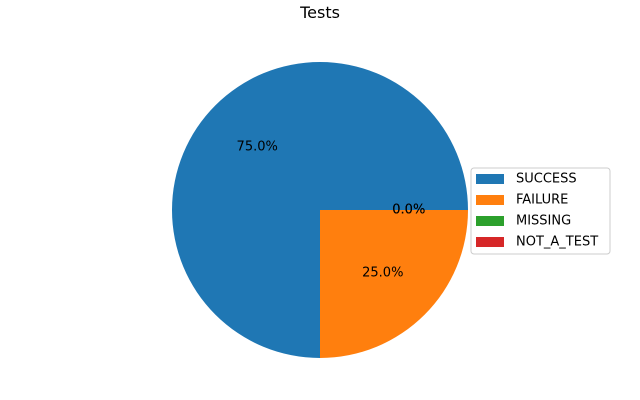 The width and height of the screenshot is (640, 400). I want to click on slice-label-failure: 25.0%, so click(382, 272).